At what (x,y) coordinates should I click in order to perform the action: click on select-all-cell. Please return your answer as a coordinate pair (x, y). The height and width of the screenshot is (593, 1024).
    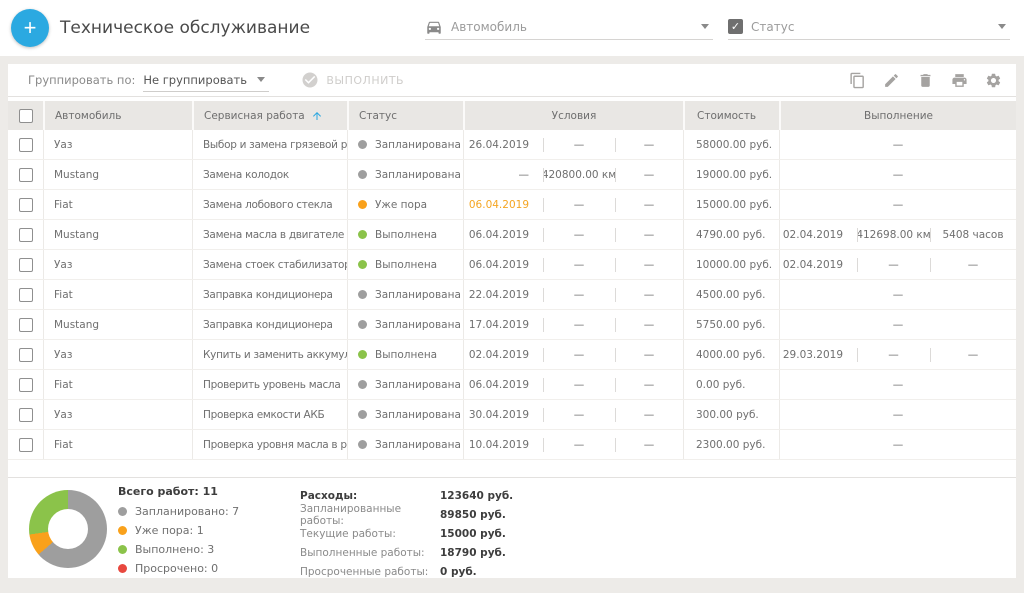
    Looking at the image, I should click on (25, 115).